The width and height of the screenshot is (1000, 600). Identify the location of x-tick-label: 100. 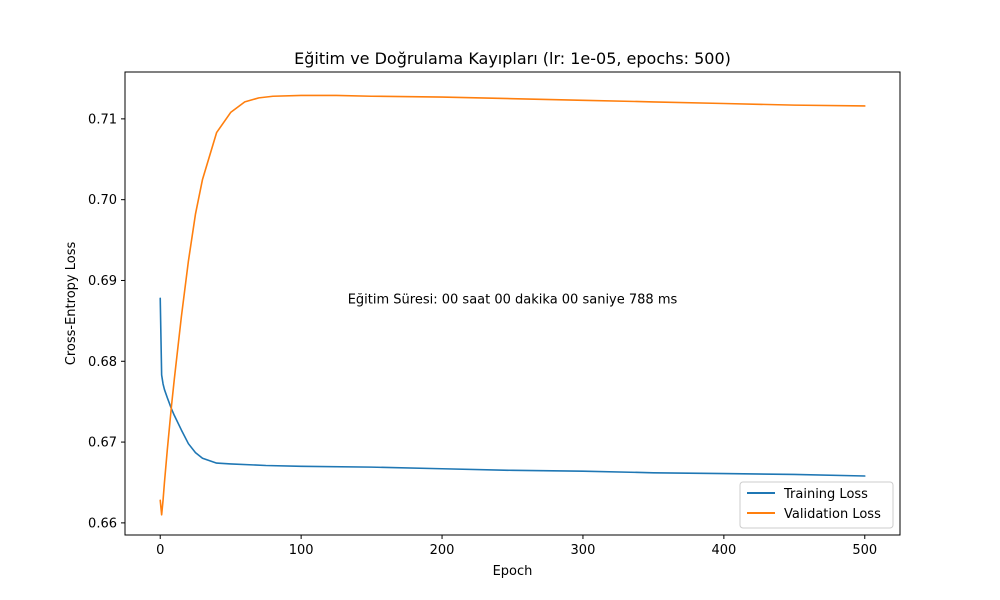
(301, 550).